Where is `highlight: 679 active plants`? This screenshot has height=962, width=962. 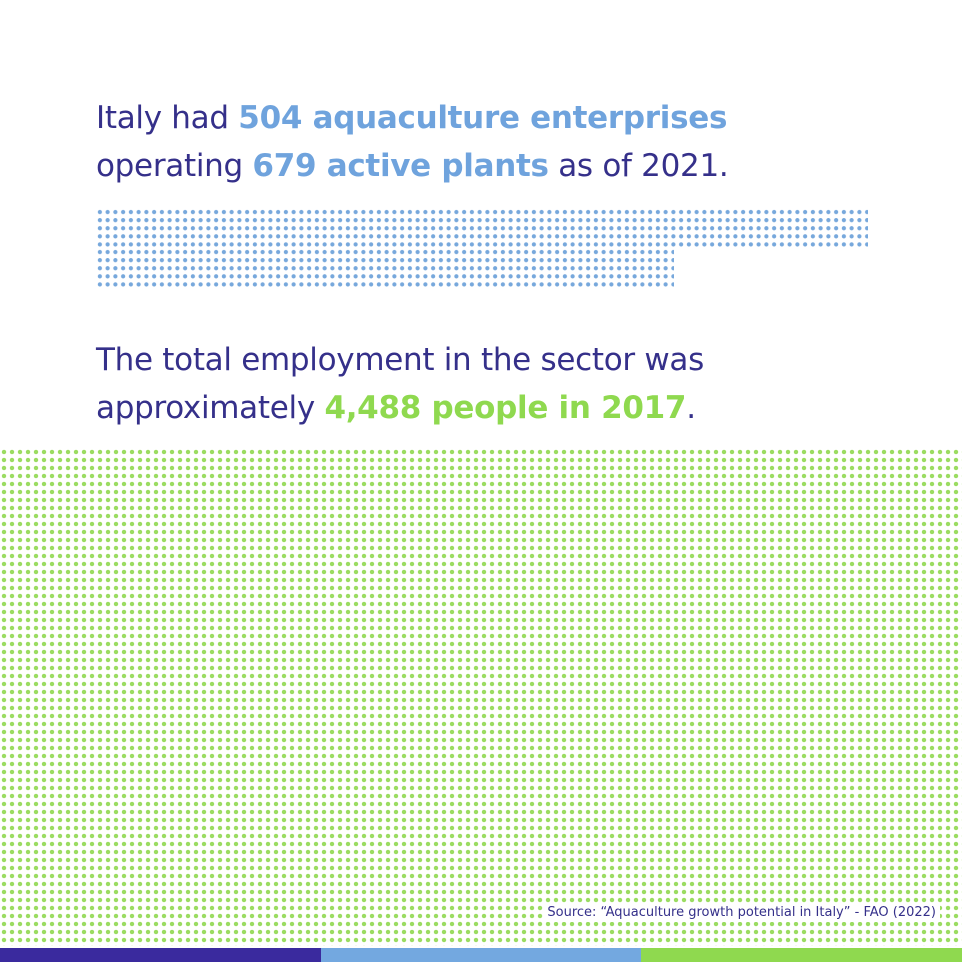
highlight: 679 active plants is located at coordinates (400, 166).